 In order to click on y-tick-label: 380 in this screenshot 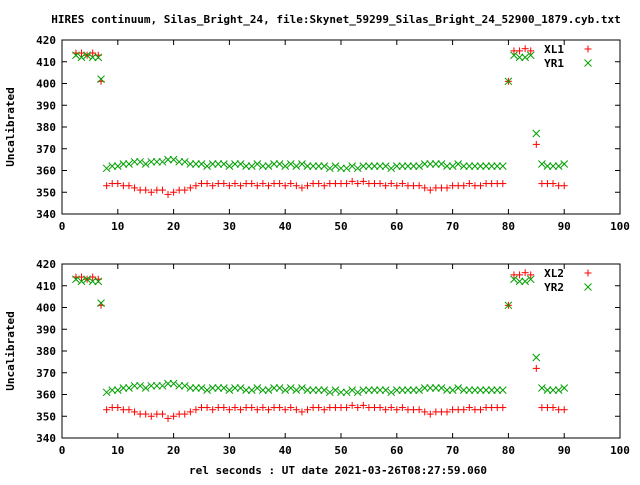, I will do `click(46, 127)`.